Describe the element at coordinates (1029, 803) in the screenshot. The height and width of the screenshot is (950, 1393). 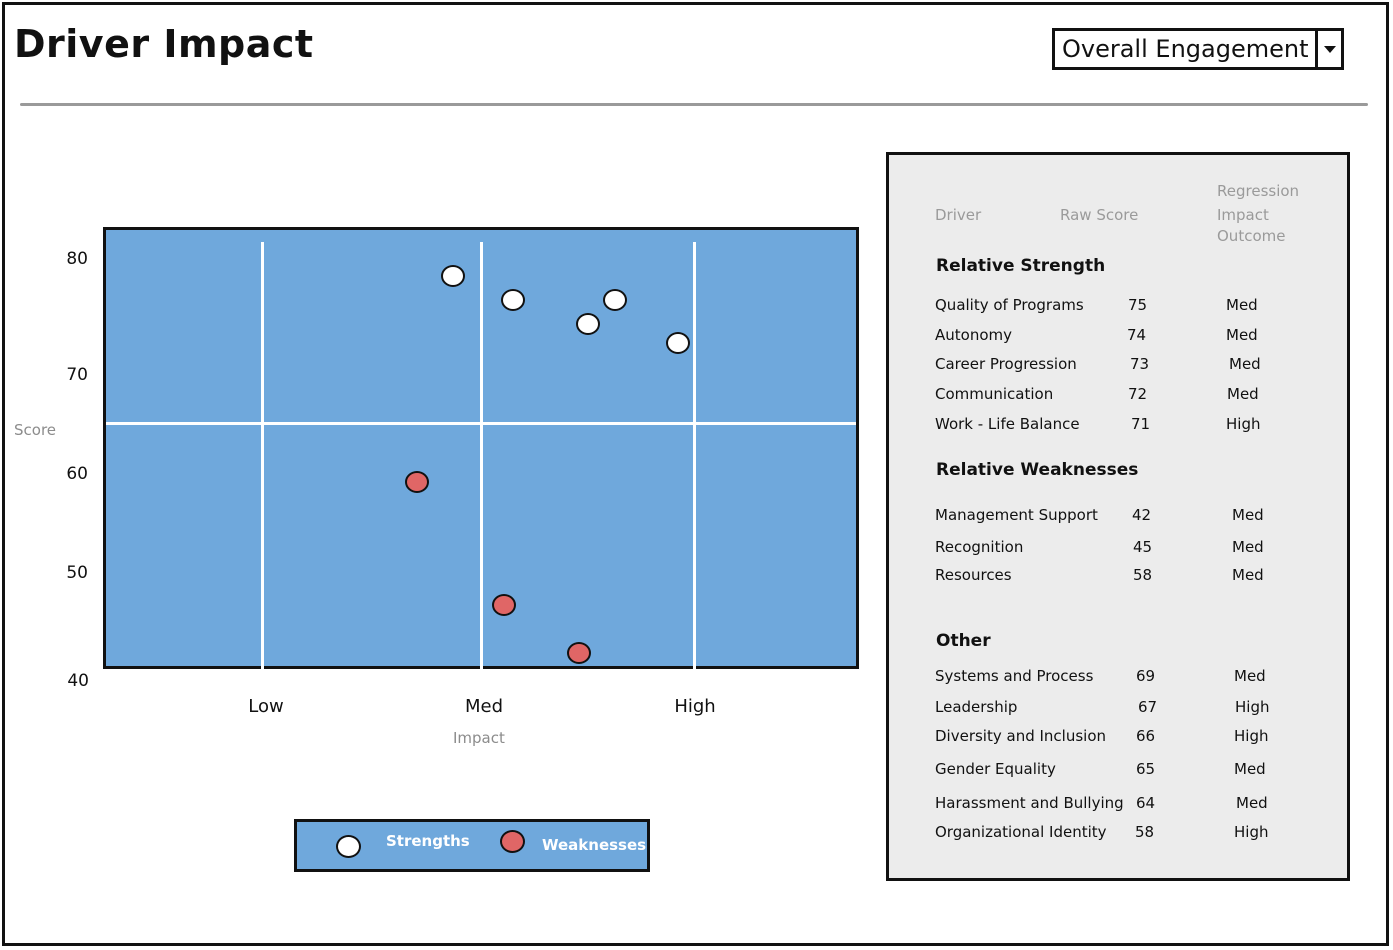
I see `driver-name: Harassment and Bullying` at that location.